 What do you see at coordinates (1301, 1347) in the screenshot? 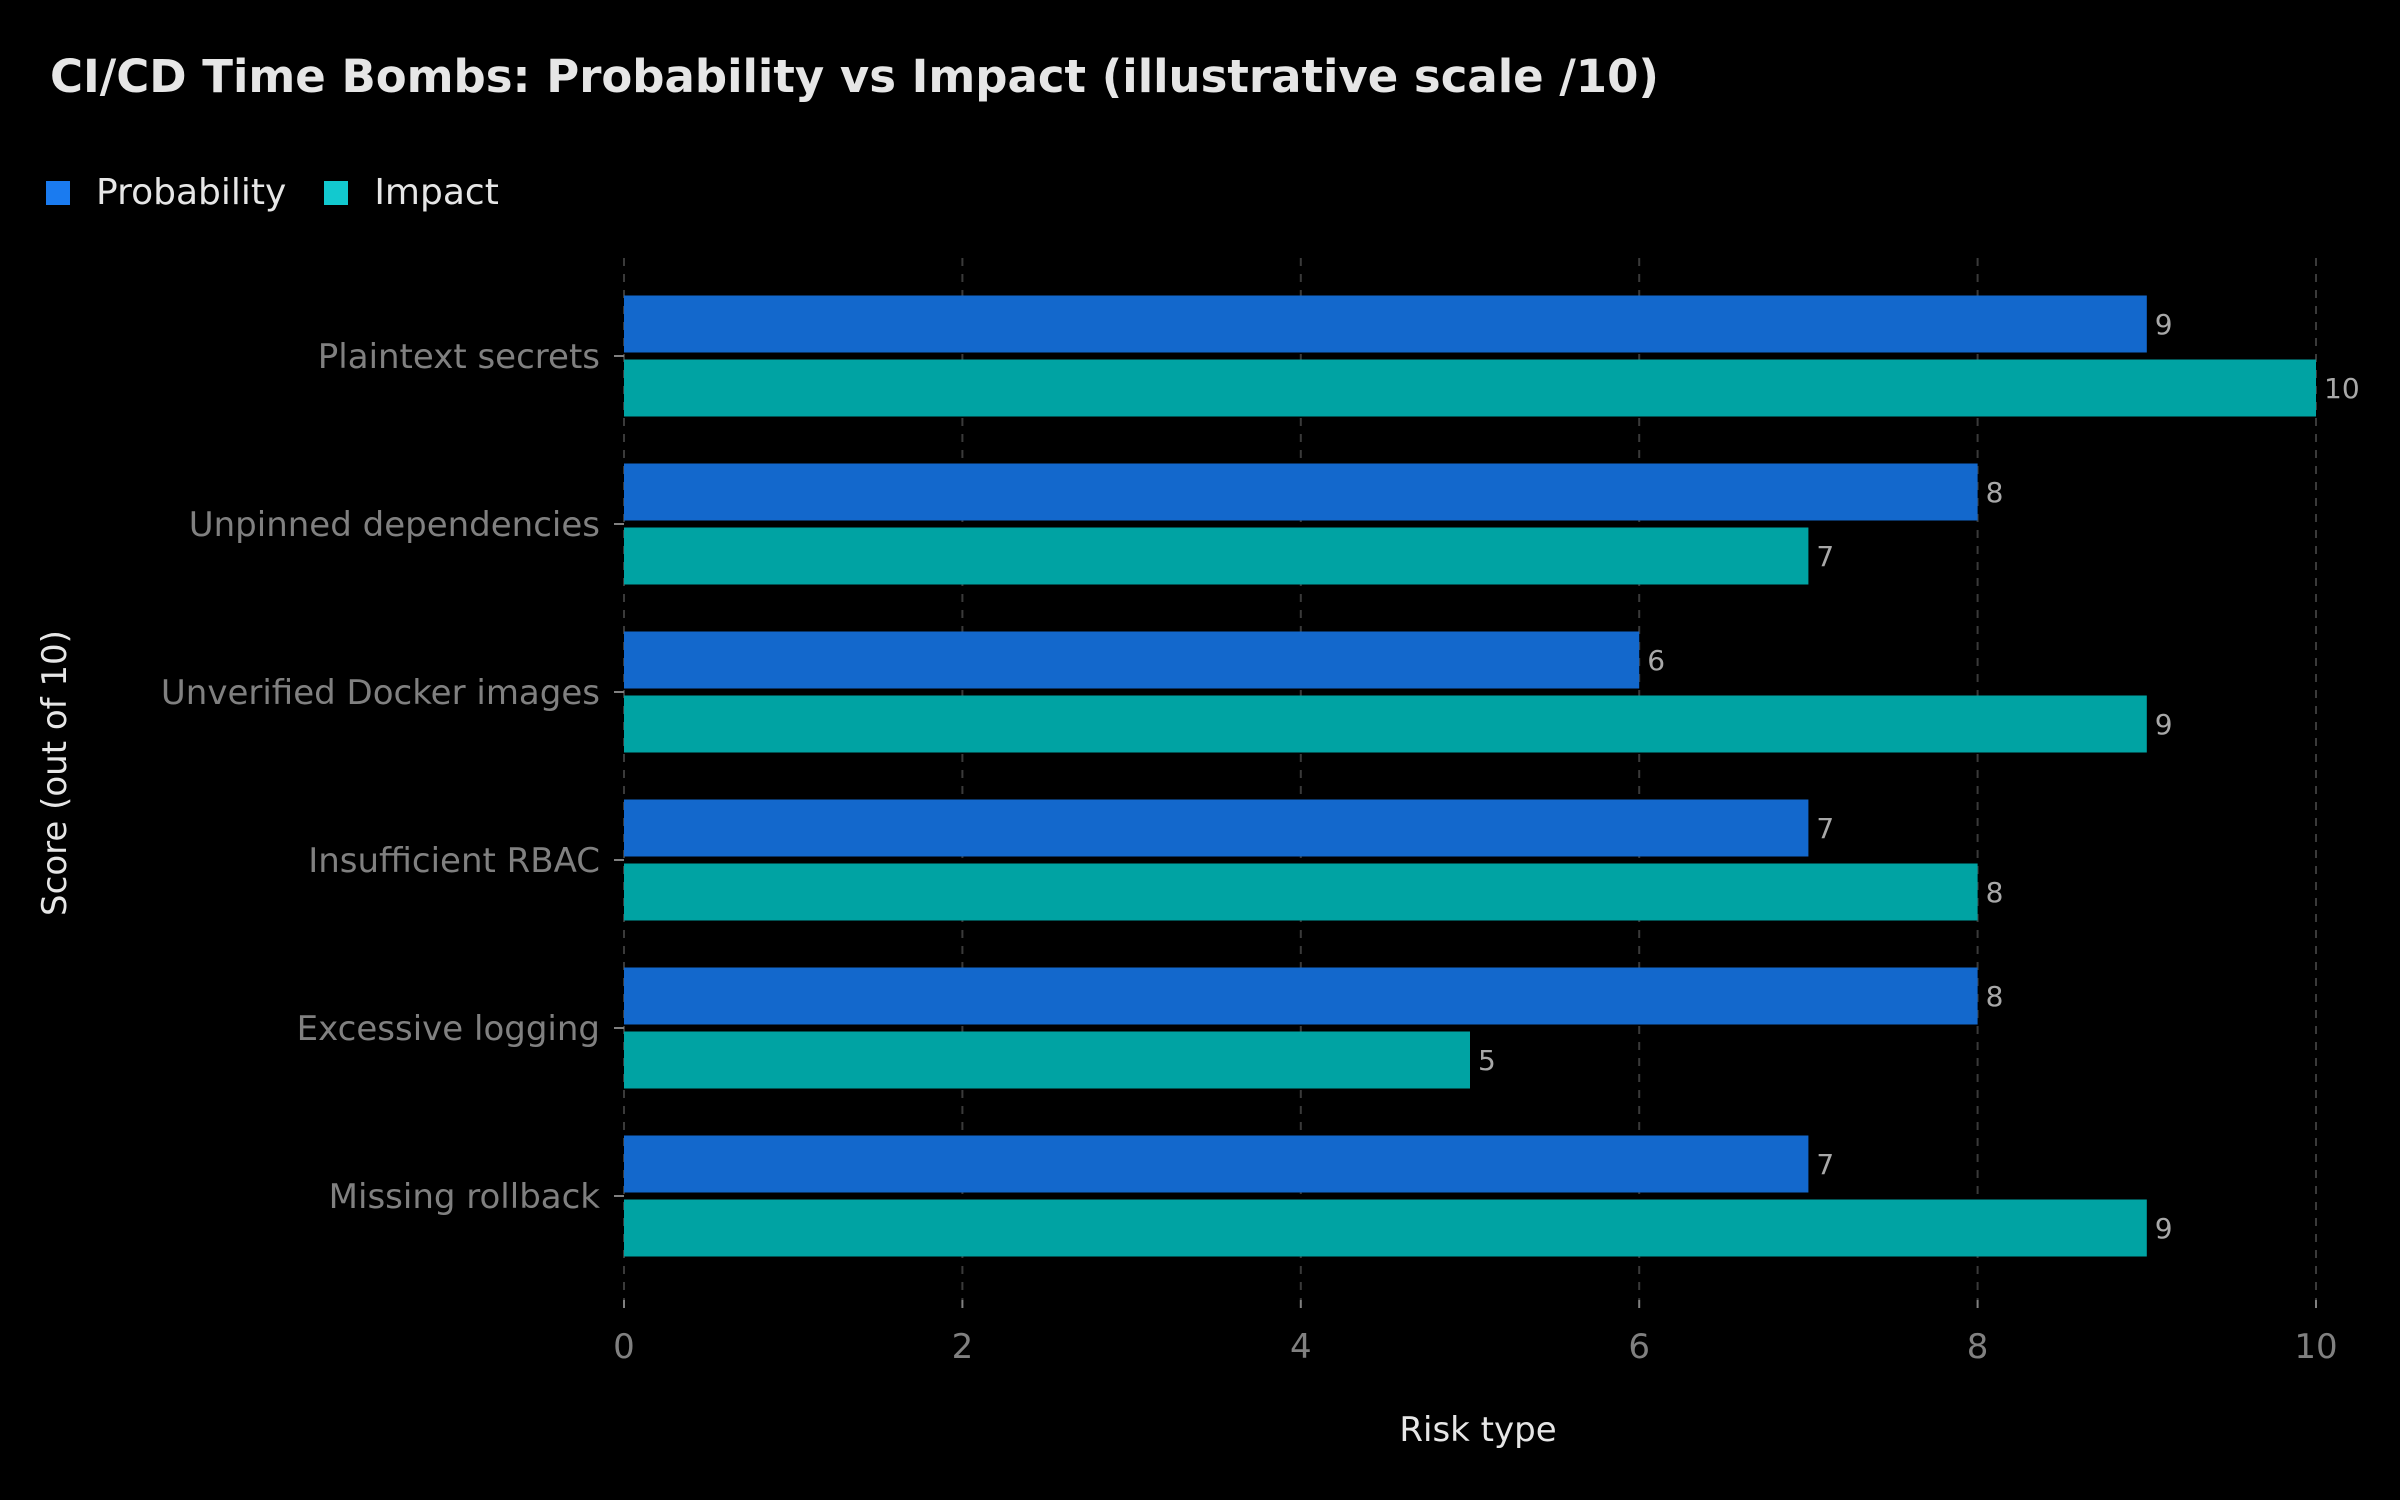
I see `x-tick-label: 4` at bounding box center [1301, 1347].